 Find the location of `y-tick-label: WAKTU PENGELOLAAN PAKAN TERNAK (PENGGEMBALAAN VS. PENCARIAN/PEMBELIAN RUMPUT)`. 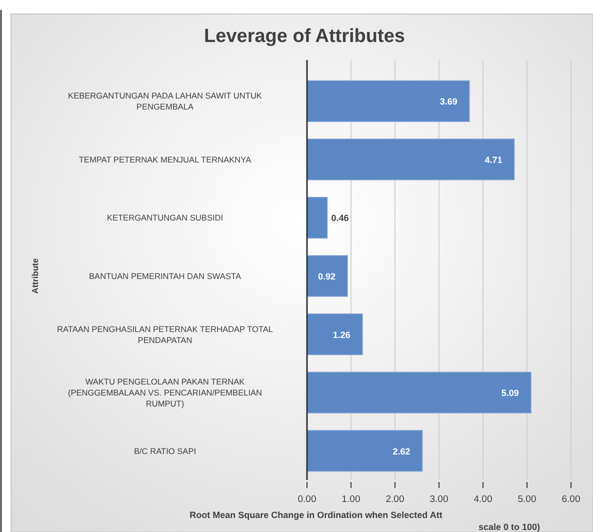

y-tick-label: WAKTU PENGELOLAAN PAKAN TERNAK (PENGGEMBALAAN VS. PENCARIAN/PEMBELIAN RUMPUT) is located at coordinates (165, 392).